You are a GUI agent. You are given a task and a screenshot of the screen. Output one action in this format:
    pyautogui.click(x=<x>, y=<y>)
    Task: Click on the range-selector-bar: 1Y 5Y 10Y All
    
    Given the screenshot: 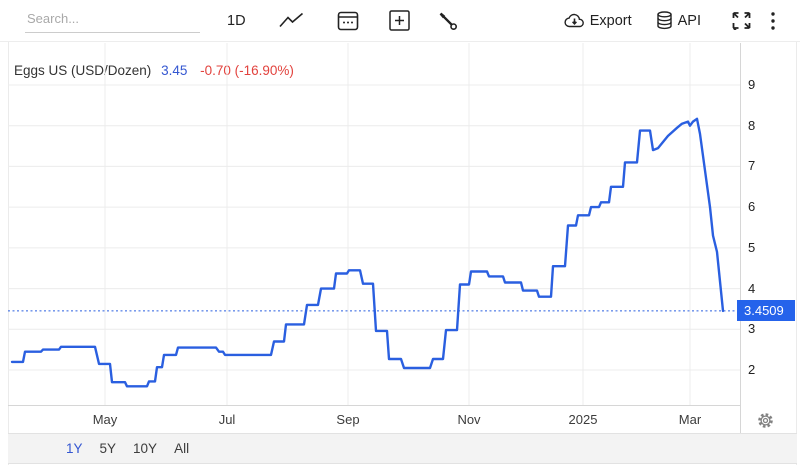 What is the action you would take?
    pyautogui.click(x=402, y=448)
    